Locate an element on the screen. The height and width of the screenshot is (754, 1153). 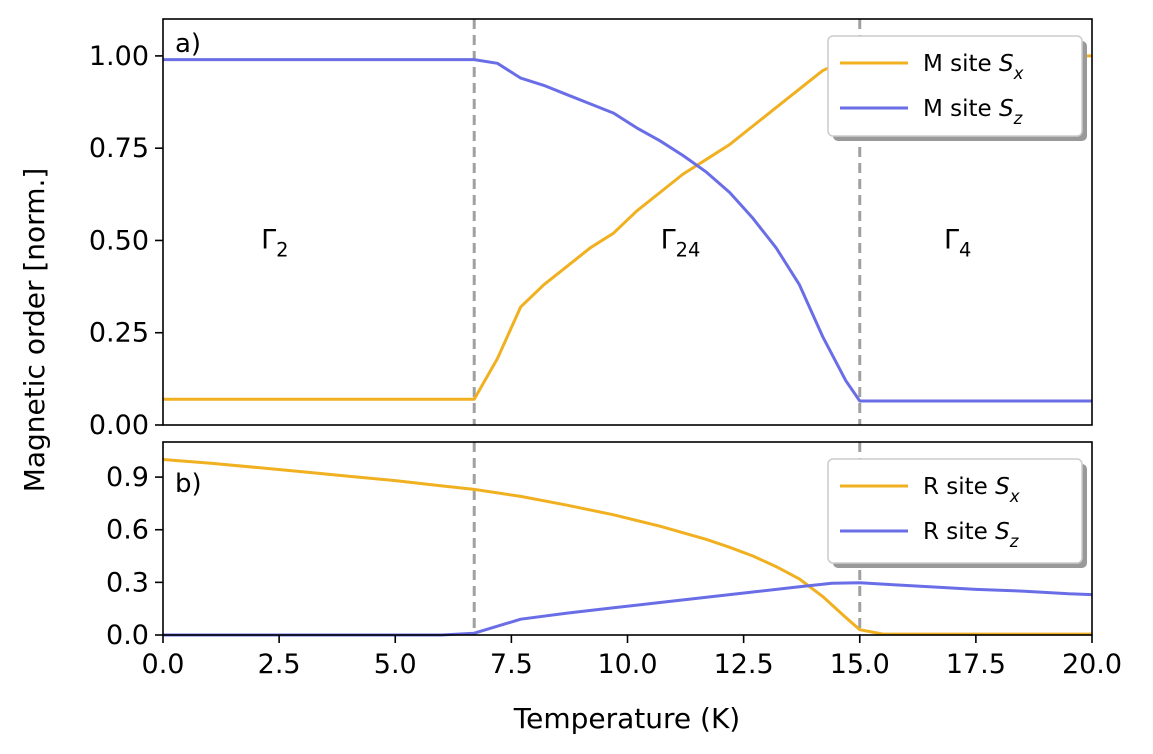
legend-box is located at coordinates (955, 86).